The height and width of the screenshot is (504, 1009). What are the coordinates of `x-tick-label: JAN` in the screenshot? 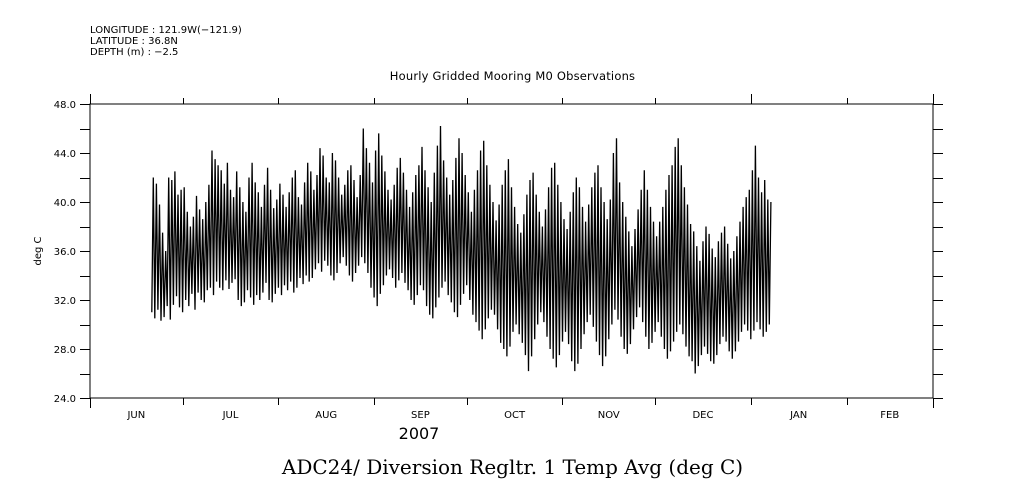 It's located at (798, 415).